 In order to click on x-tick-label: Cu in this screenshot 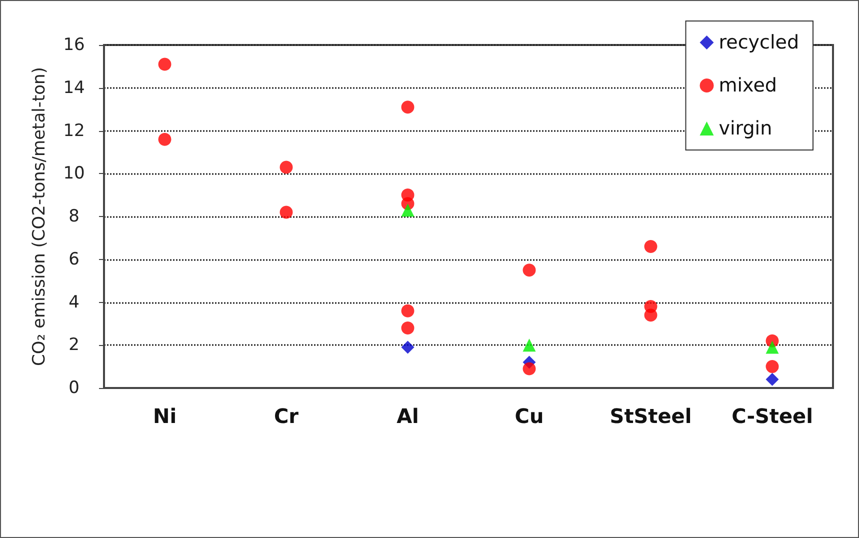, I will do `click(529, 416)`.